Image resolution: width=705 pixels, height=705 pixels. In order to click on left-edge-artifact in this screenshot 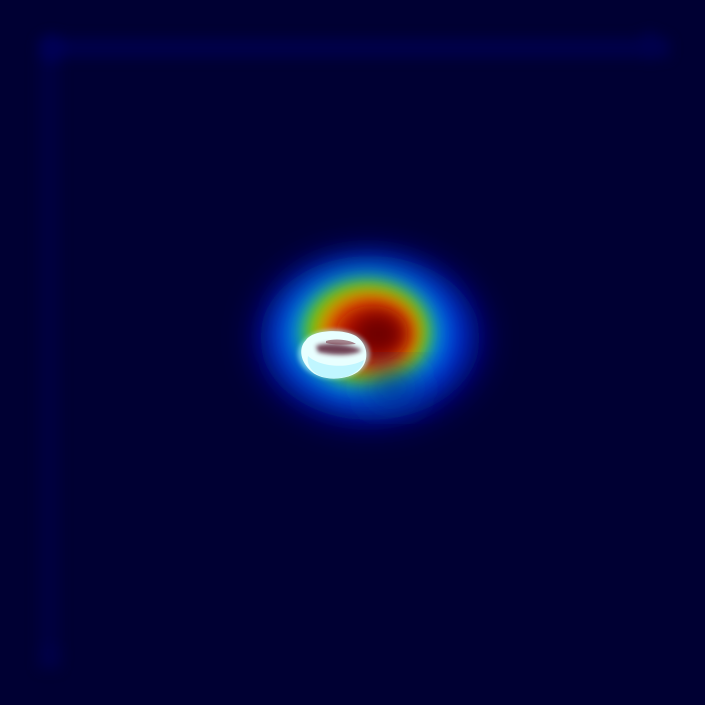, I will do `click(49, 355)`.